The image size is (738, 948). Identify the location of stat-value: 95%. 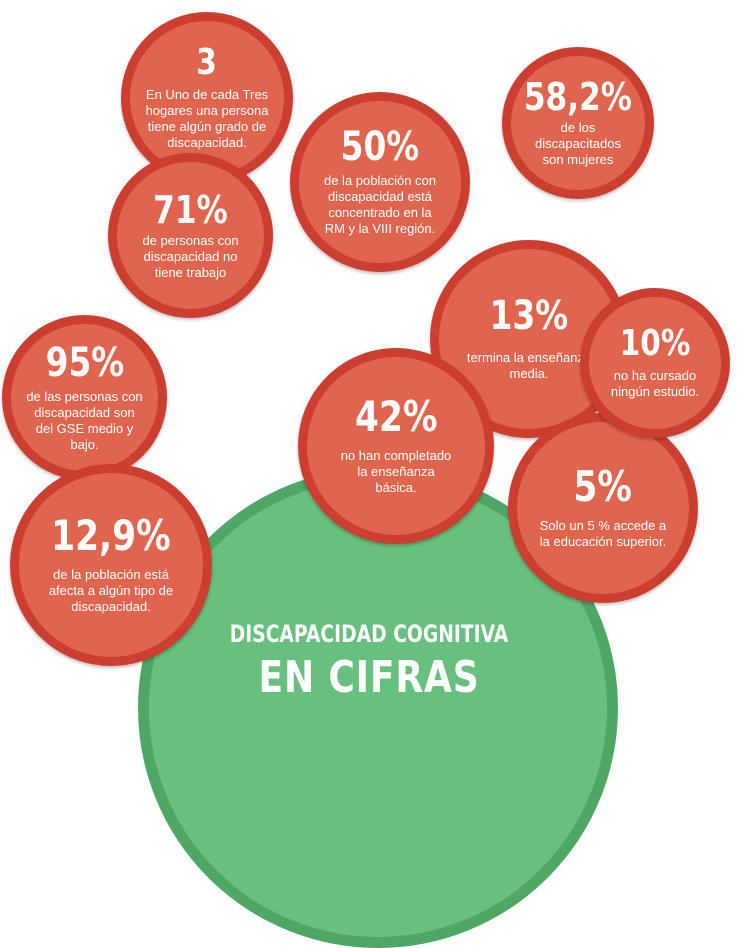
(84, 362).